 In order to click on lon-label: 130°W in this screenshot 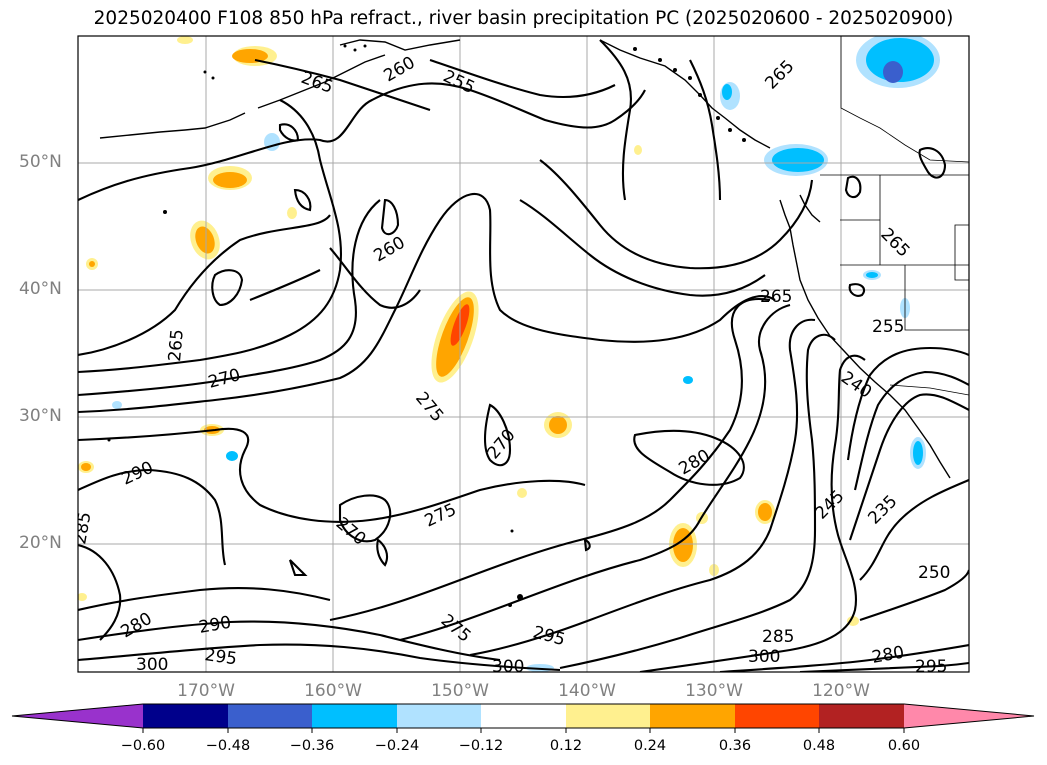, I will do `click(714, 691)`.